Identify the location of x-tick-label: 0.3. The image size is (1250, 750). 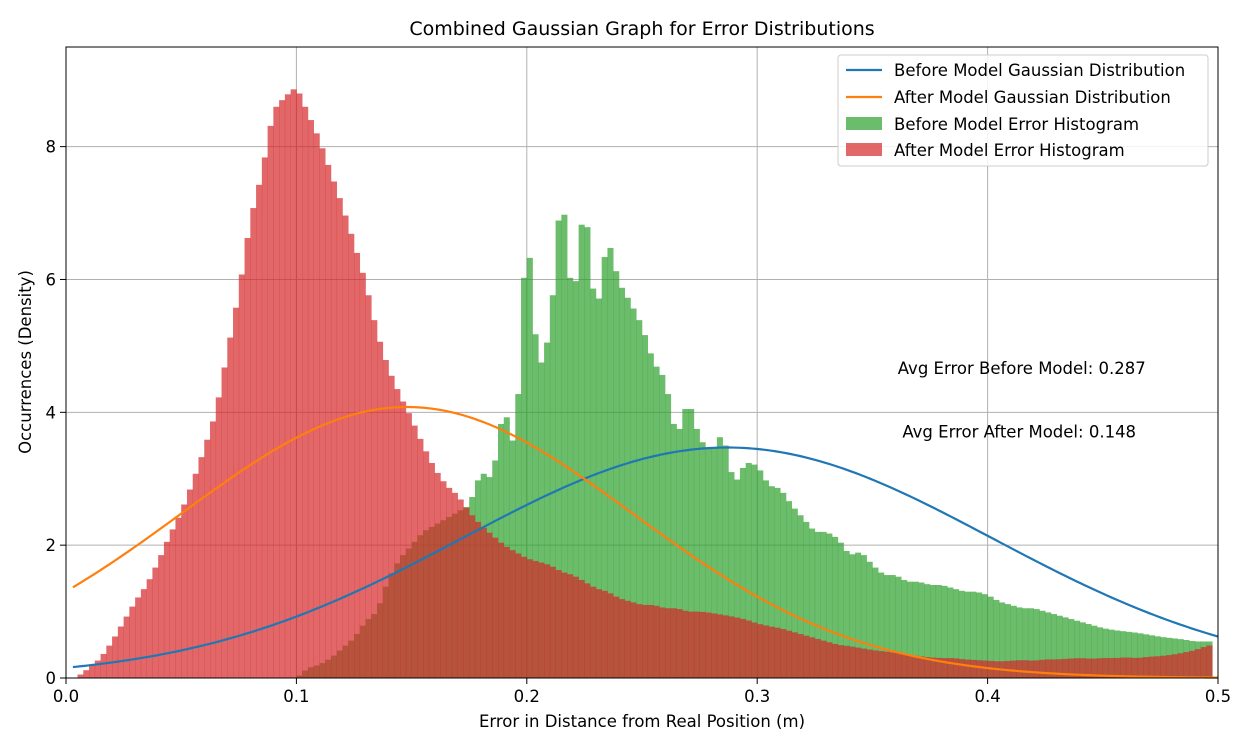
(757, 696).